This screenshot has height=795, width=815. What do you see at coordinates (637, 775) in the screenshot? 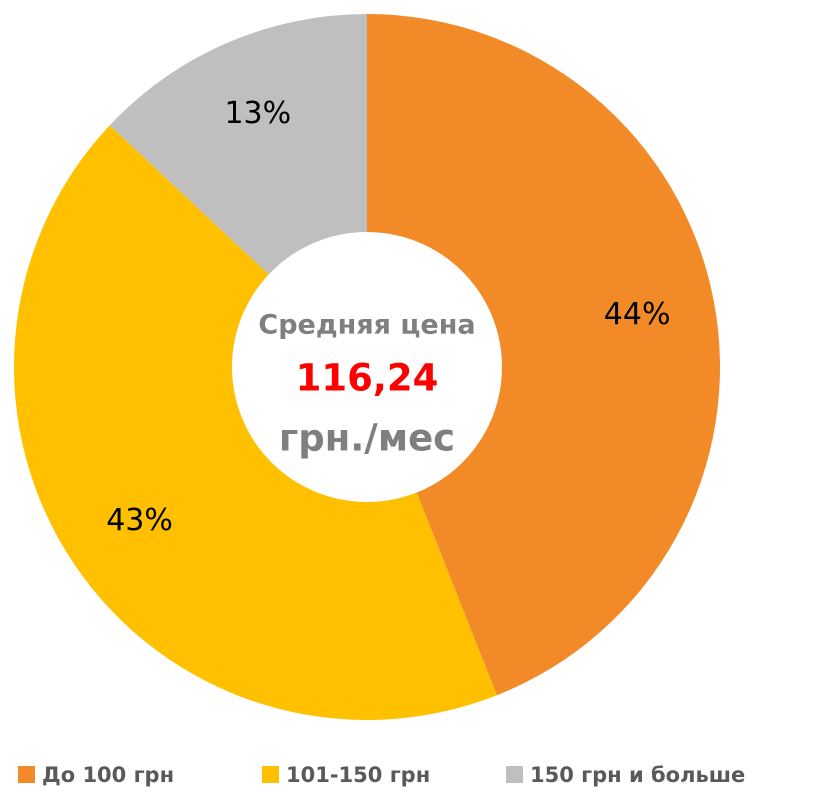
I see `legend-label: 150 грн и больше` at bounding box center [637, 775].